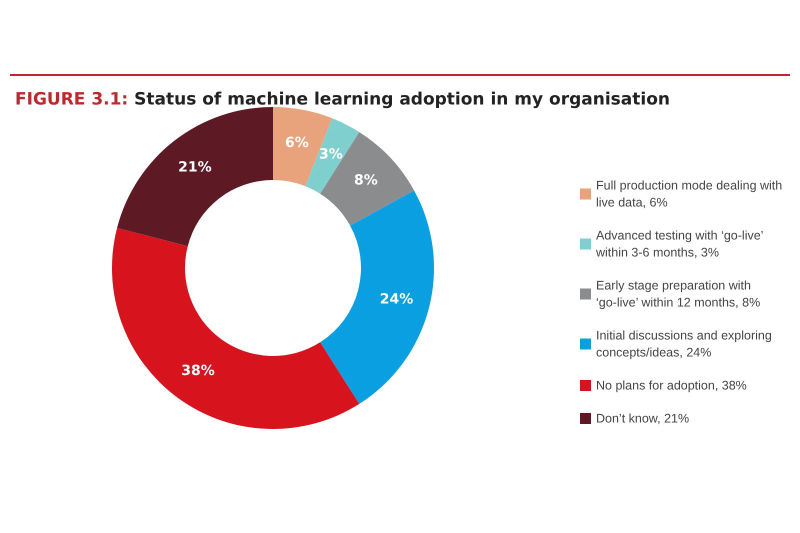 This screenshot has width=800, height=533. What do you see at coordinates (195, 167) in the screenshot?
I see `data-label: 21%` at bounding box center [195, 167].